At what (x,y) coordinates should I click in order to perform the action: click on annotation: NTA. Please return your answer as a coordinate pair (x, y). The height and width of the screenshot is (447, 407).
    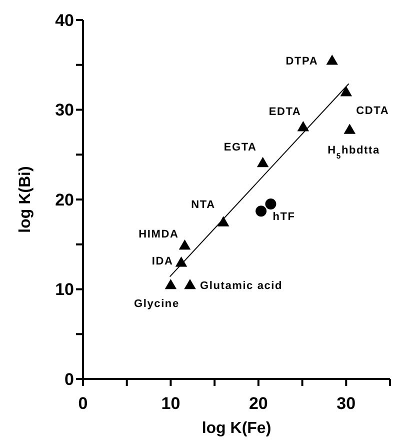
    Looking at the image, I should click on (203, 204).